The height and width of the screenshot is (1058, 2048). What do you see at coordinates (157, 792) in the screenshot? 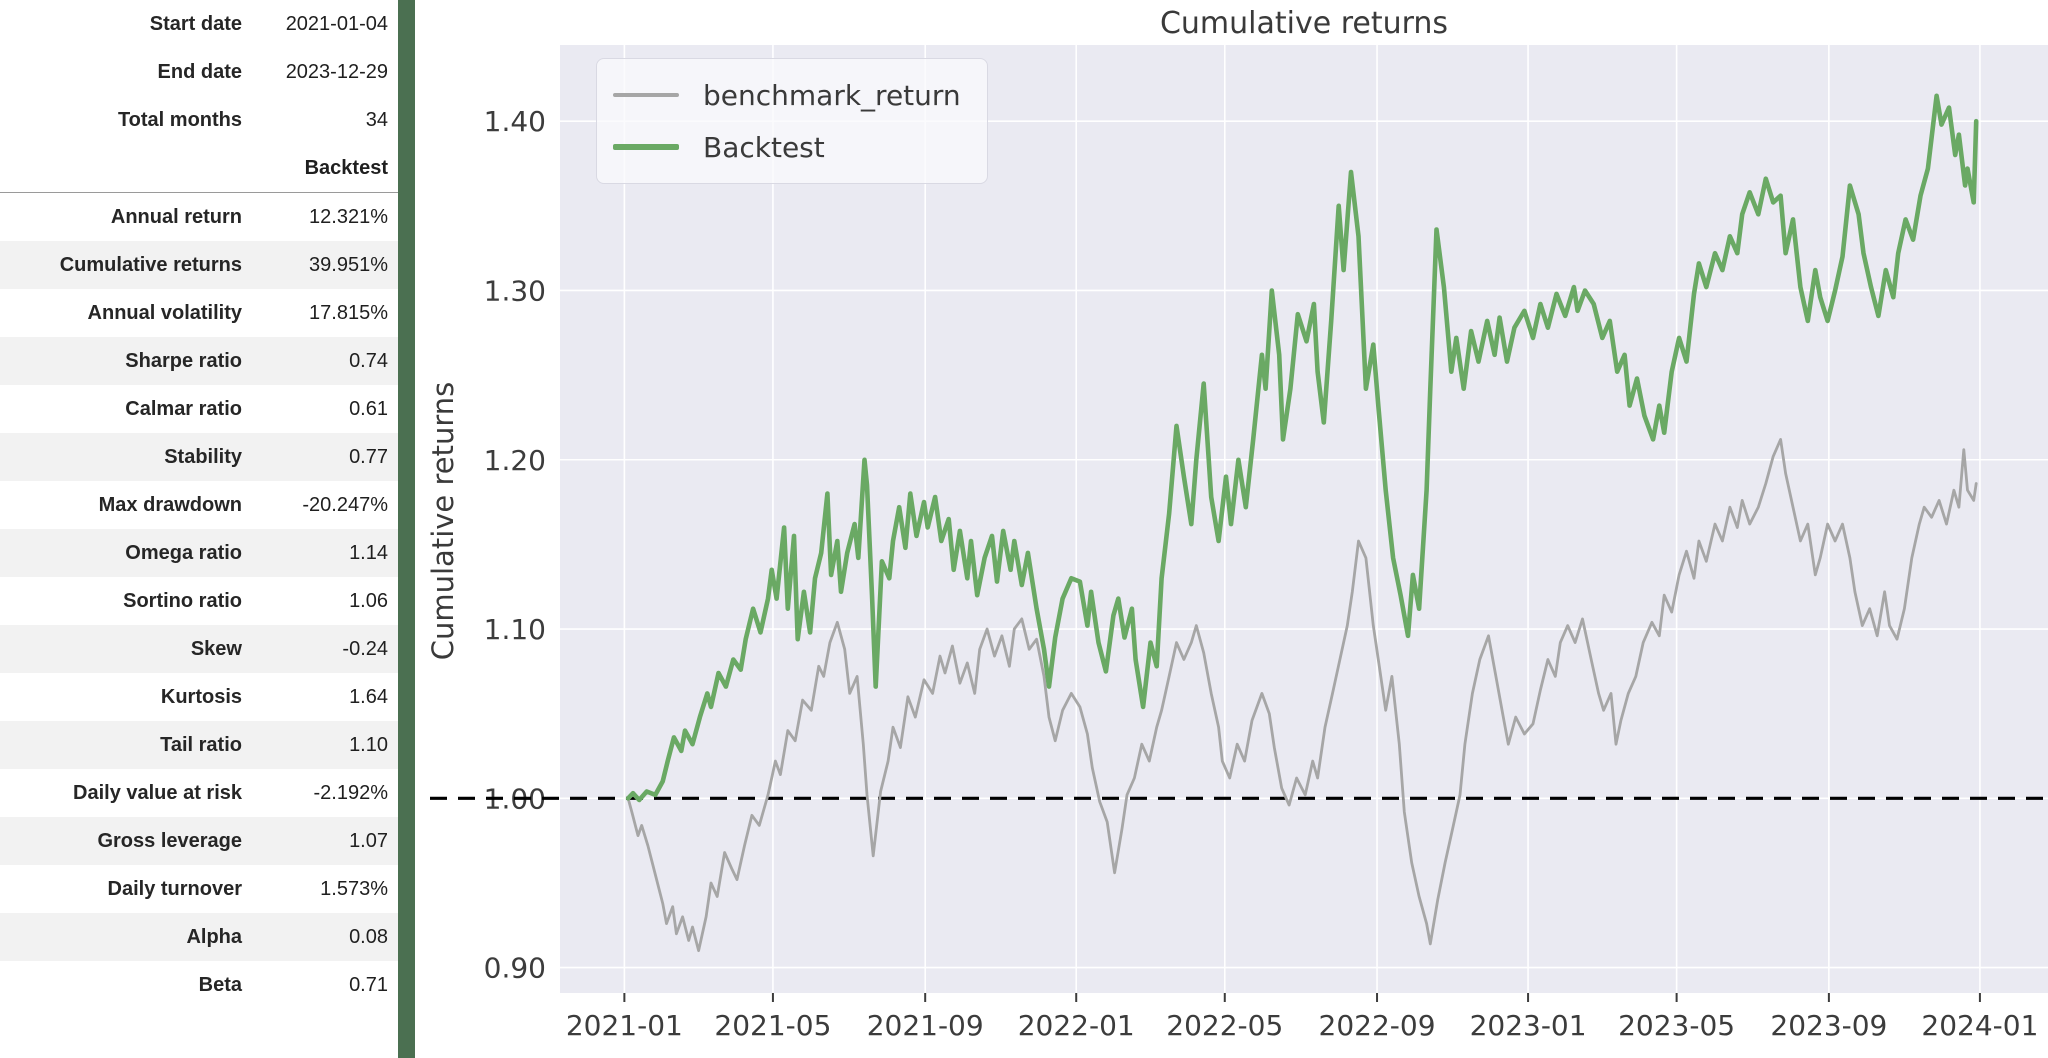
I see `stat-label: Daily value at risk` at bounding box center [157, 792].